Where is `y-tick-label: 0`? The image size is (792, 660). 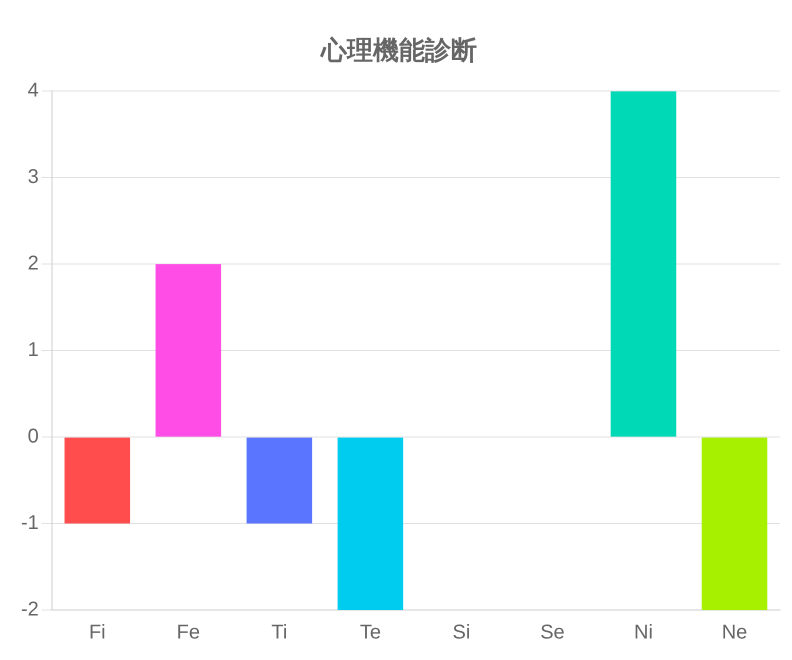
y-tick-label: 0 is located at coordinates (33, 437).